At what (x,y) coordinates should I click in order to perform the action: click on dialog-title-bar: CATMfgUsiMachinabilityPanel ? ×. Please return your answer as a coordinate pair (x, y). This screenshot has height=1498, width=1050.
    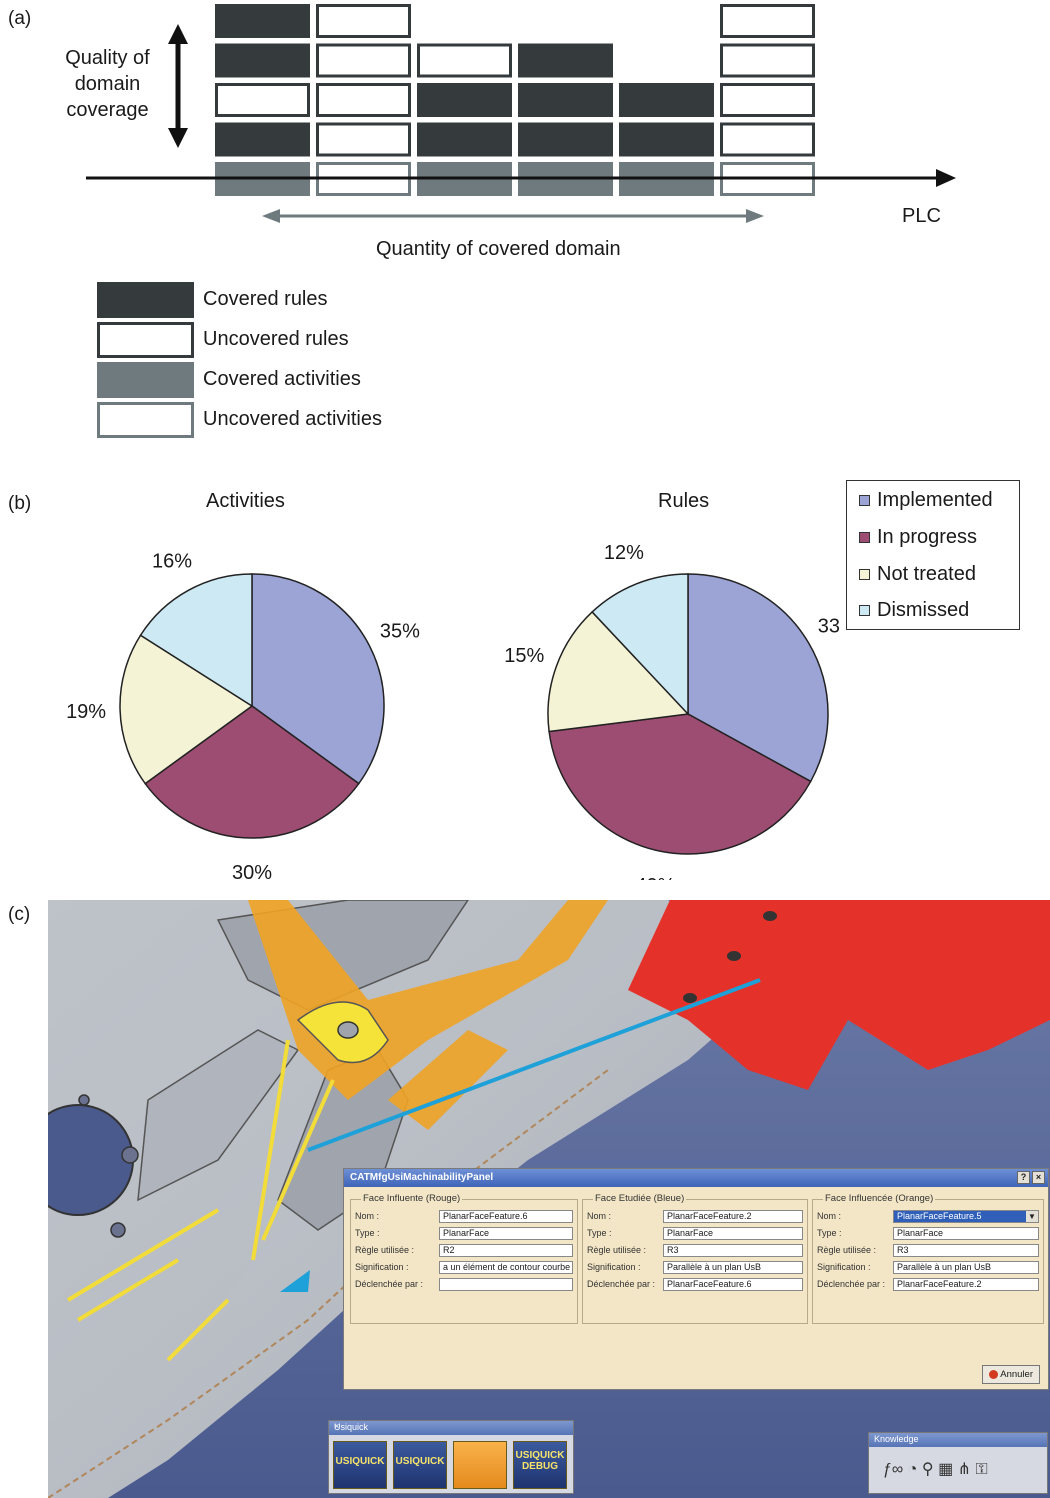
    Looking at the image, I should click on (696, 1178).